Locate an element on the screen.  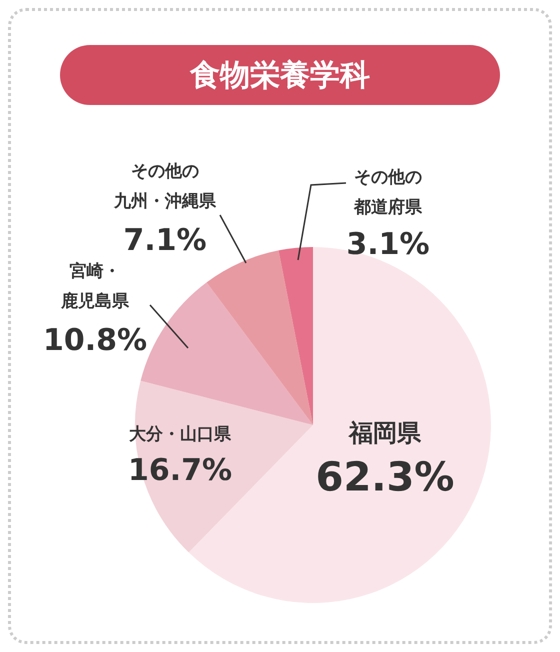
slice-label: 宮崎・鹿児島県 is located at coordinates (95, 286).